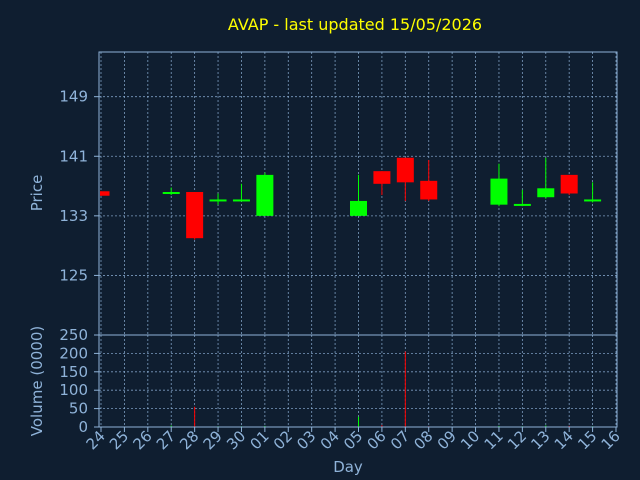 This screenshot has height=480, width=640. What do you see at coordinates (73, 275) in the screenshot?
I see `price-tick-label: 125` at bounding box center [73, 275].